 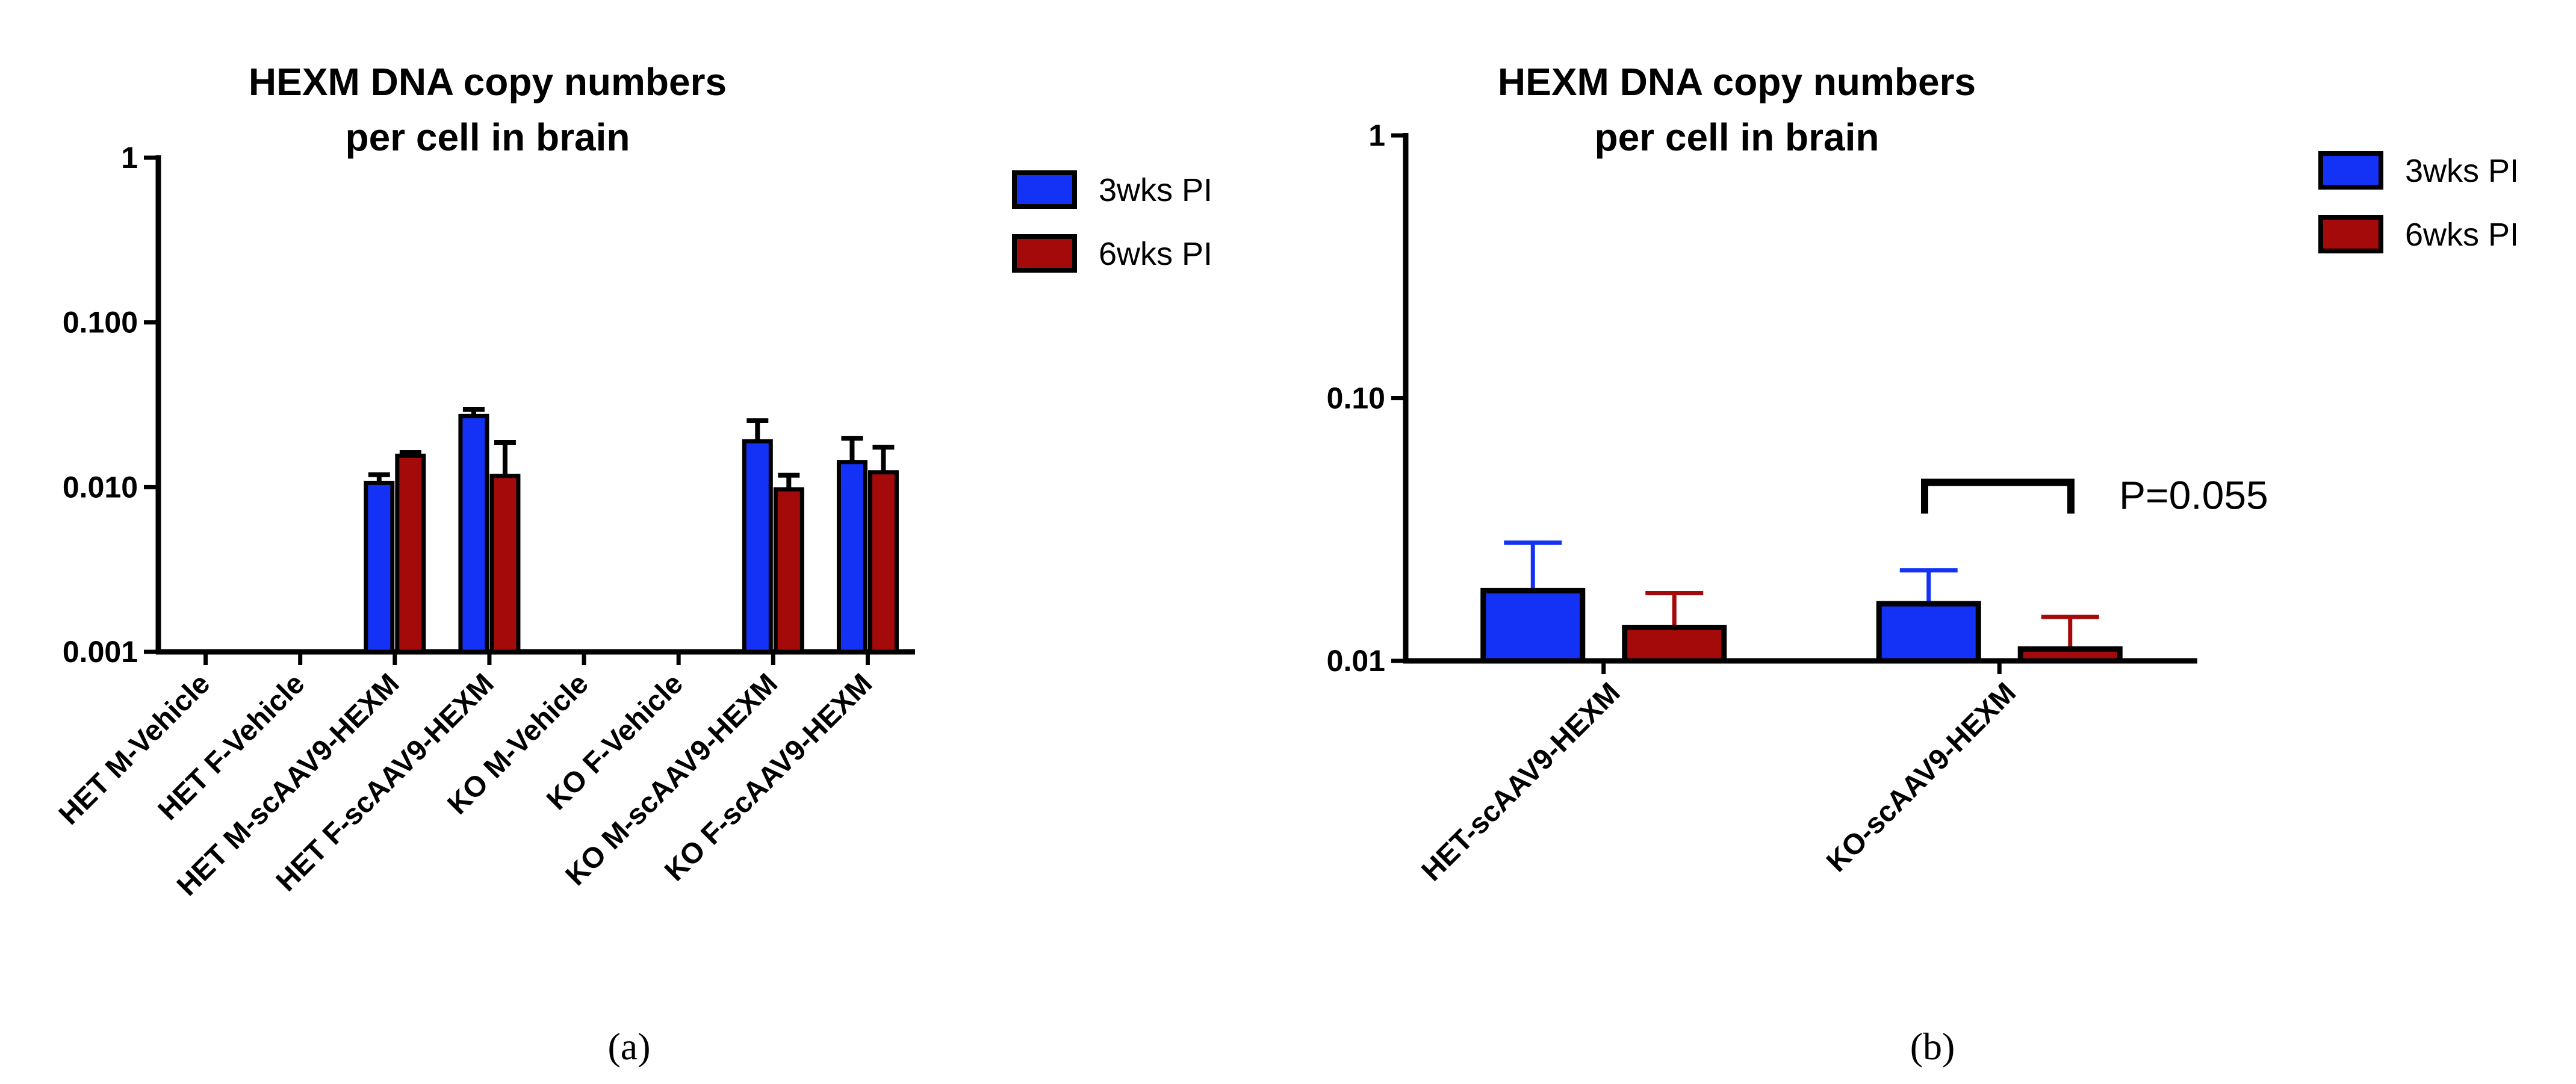 I want to click on chart-b-legend: 3wks PI 6wks PI, so click(x=2418, y=202).